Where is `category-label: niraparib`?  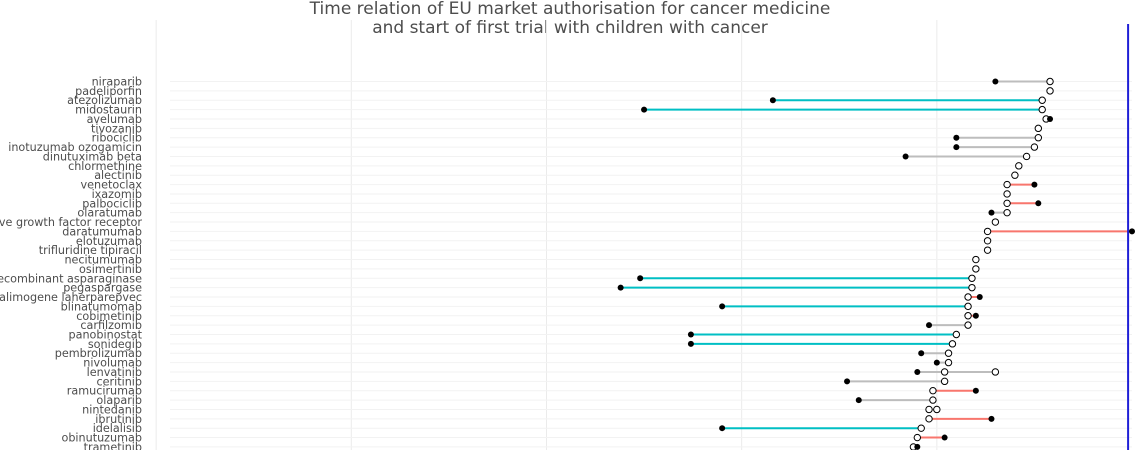 category-label: niraparib is located at coordinates (117, 82).